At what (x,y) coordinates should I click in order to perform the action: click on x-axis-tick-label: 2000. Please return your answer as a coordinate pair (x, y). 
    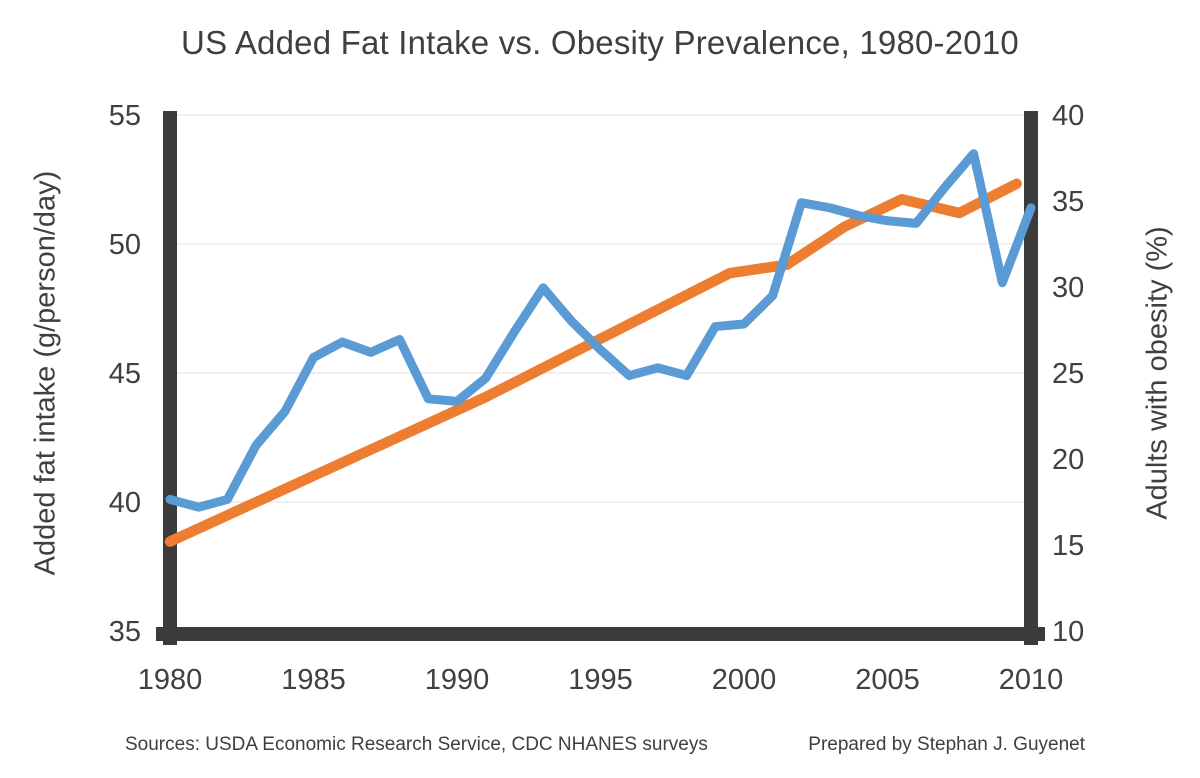
    Looking at the image, I should click on (744, 680).